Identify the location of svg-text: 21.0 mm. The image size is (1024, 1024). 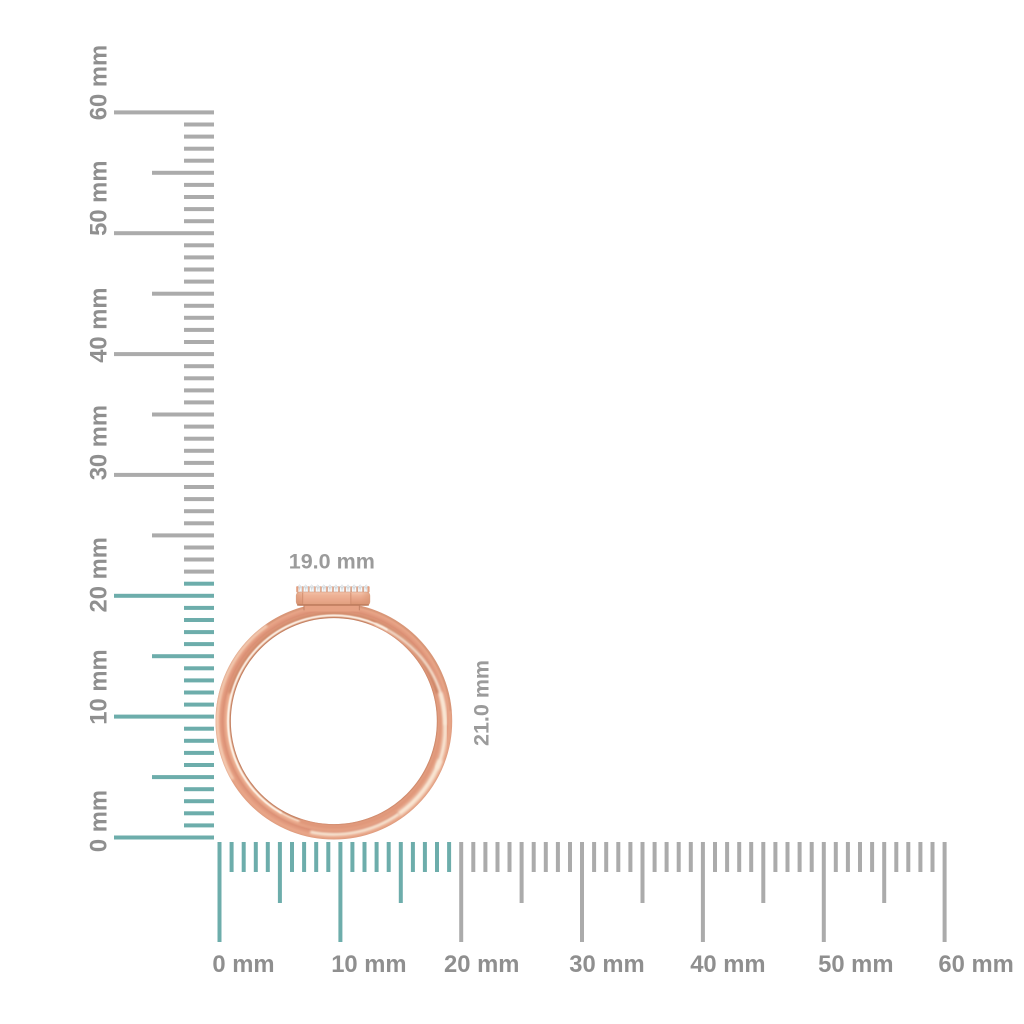
(482, 703).